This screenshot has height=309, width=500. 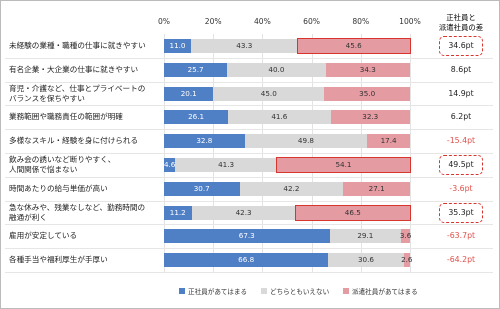 I want to click on x-tick-label: 100%, so click(x=410, y=21).